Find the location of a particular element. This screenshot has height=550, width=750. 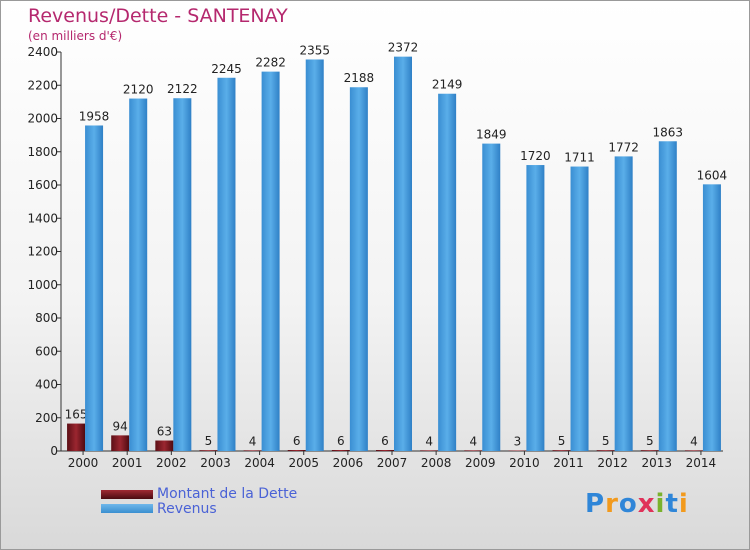

x-tick-label: 2003 is located at coordinates (215, 463).